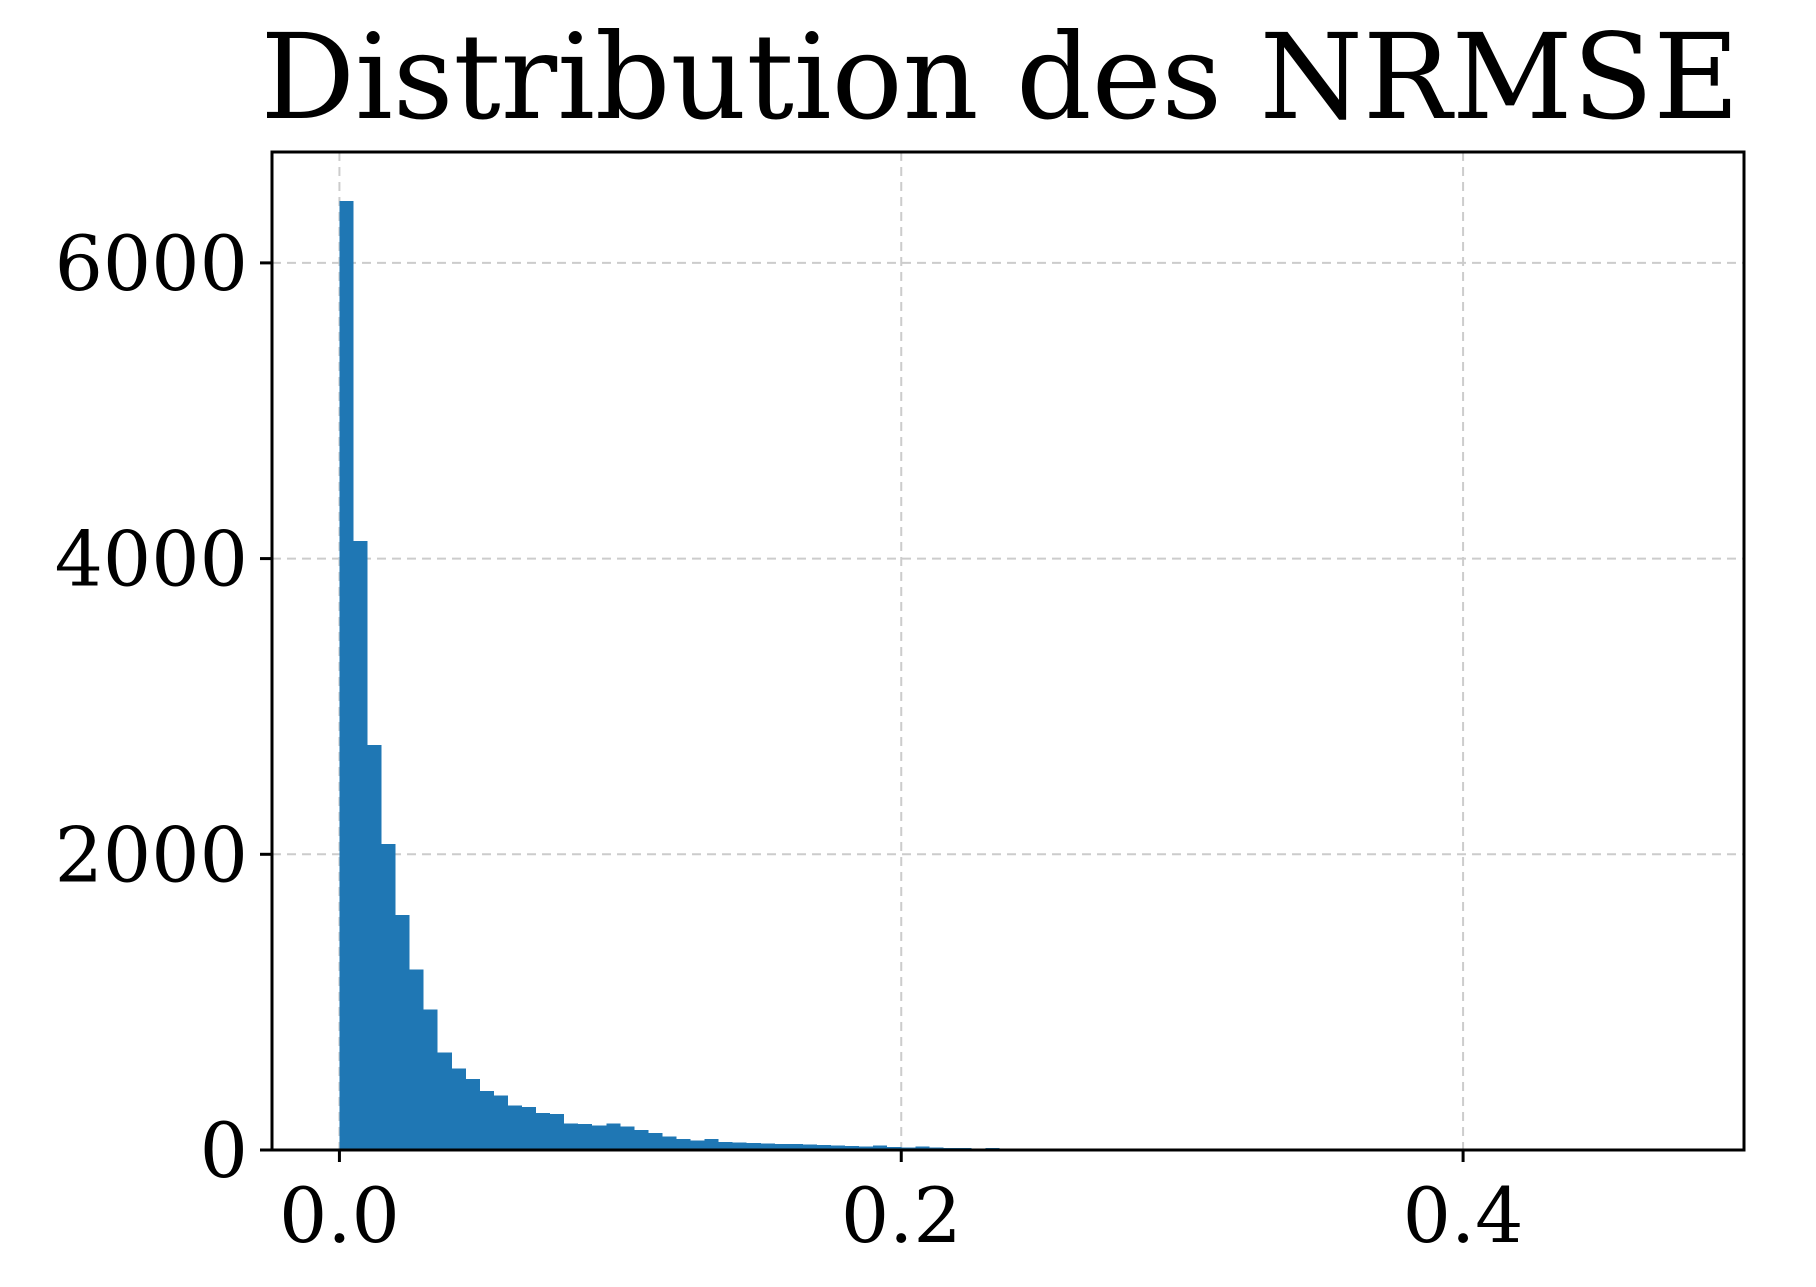 This screenshot has height=1287, width=1816. What do you see at coordinates (901, 1215) in the screenshot?
I see `x-tick-label: 0.2` at bounding box center [901, 1215].